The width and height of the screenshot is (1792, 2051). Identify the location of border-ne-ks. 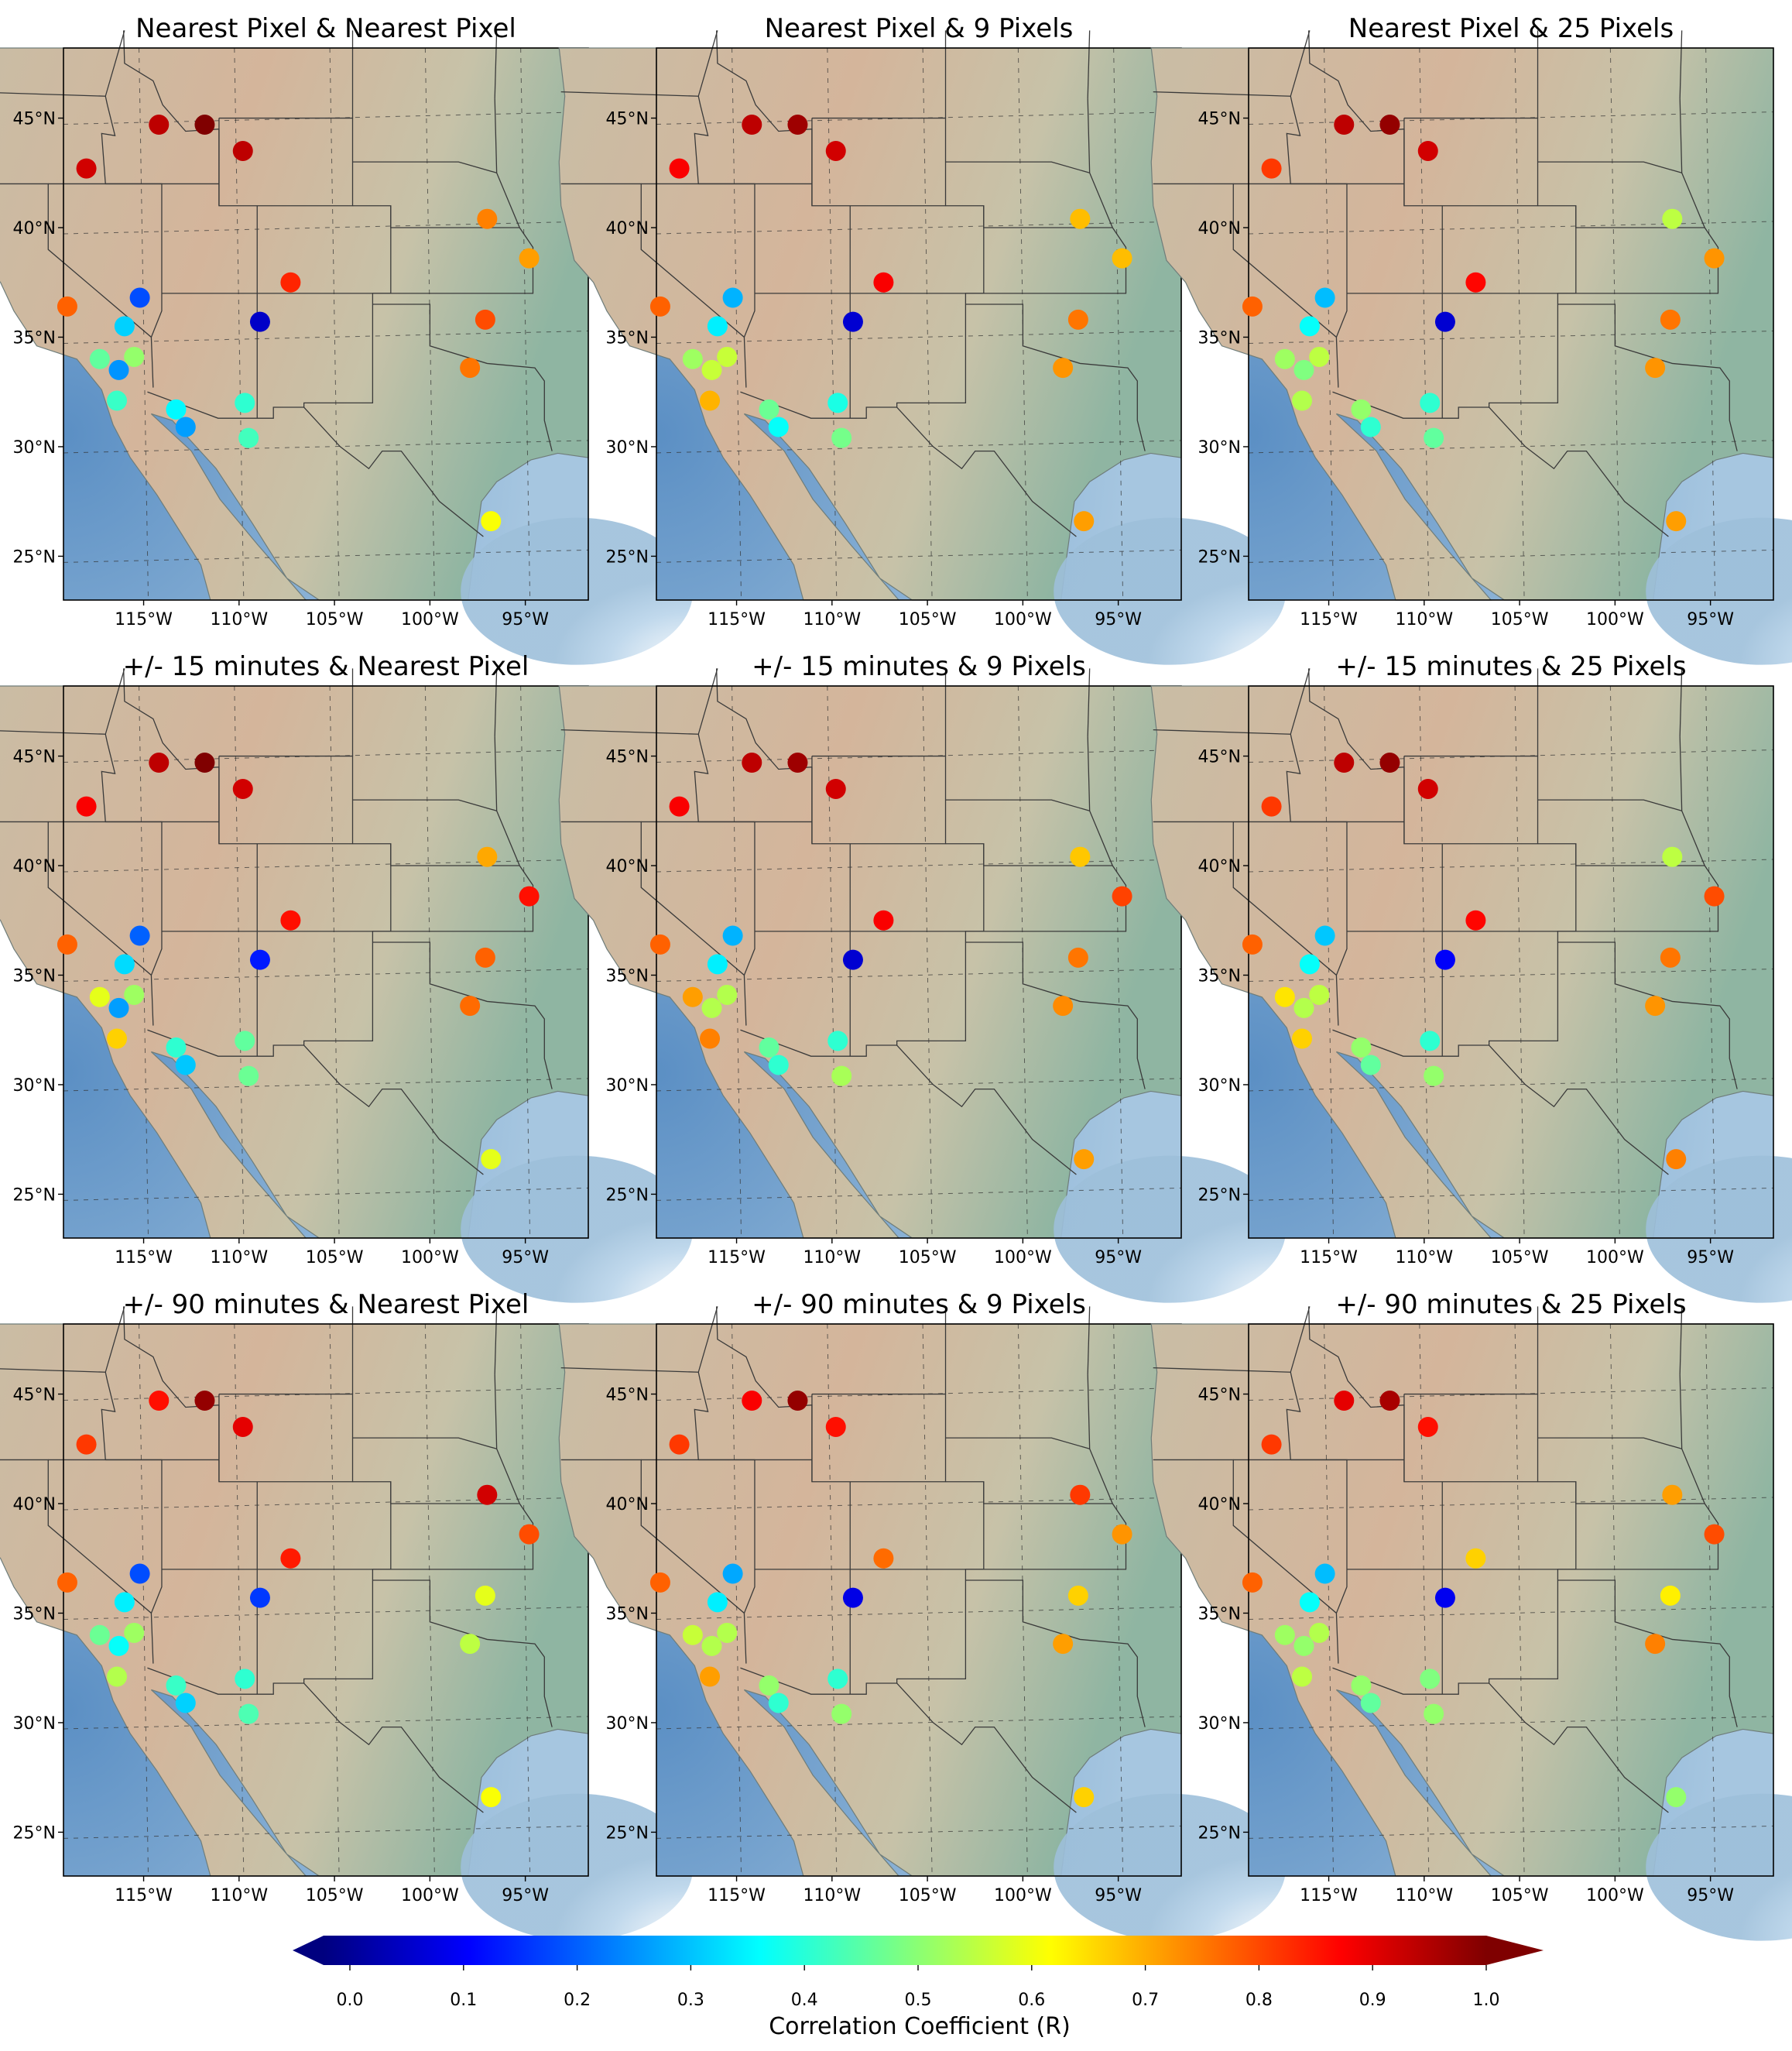
(1621, 854).